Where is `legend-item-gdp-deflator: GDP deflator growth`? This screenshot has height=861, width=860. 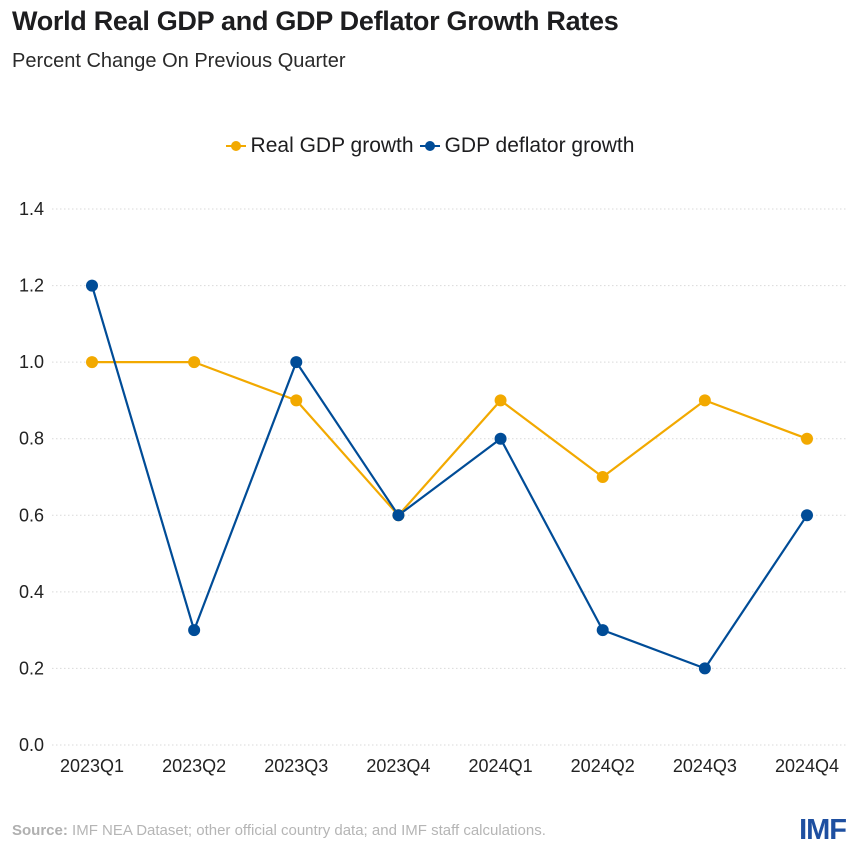
legend-item-gdp-deflator: GDP deflator growth is located at coordinates (527, 146).